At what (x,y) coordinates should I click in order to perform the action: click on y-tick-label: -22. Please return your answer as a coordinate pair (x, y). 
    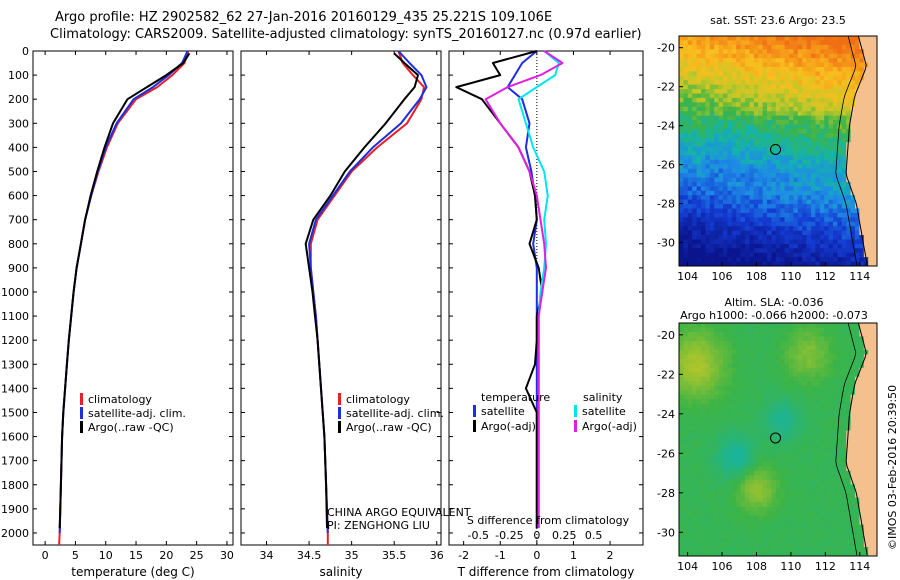
    Looking at the image, I should click on (666, 374).